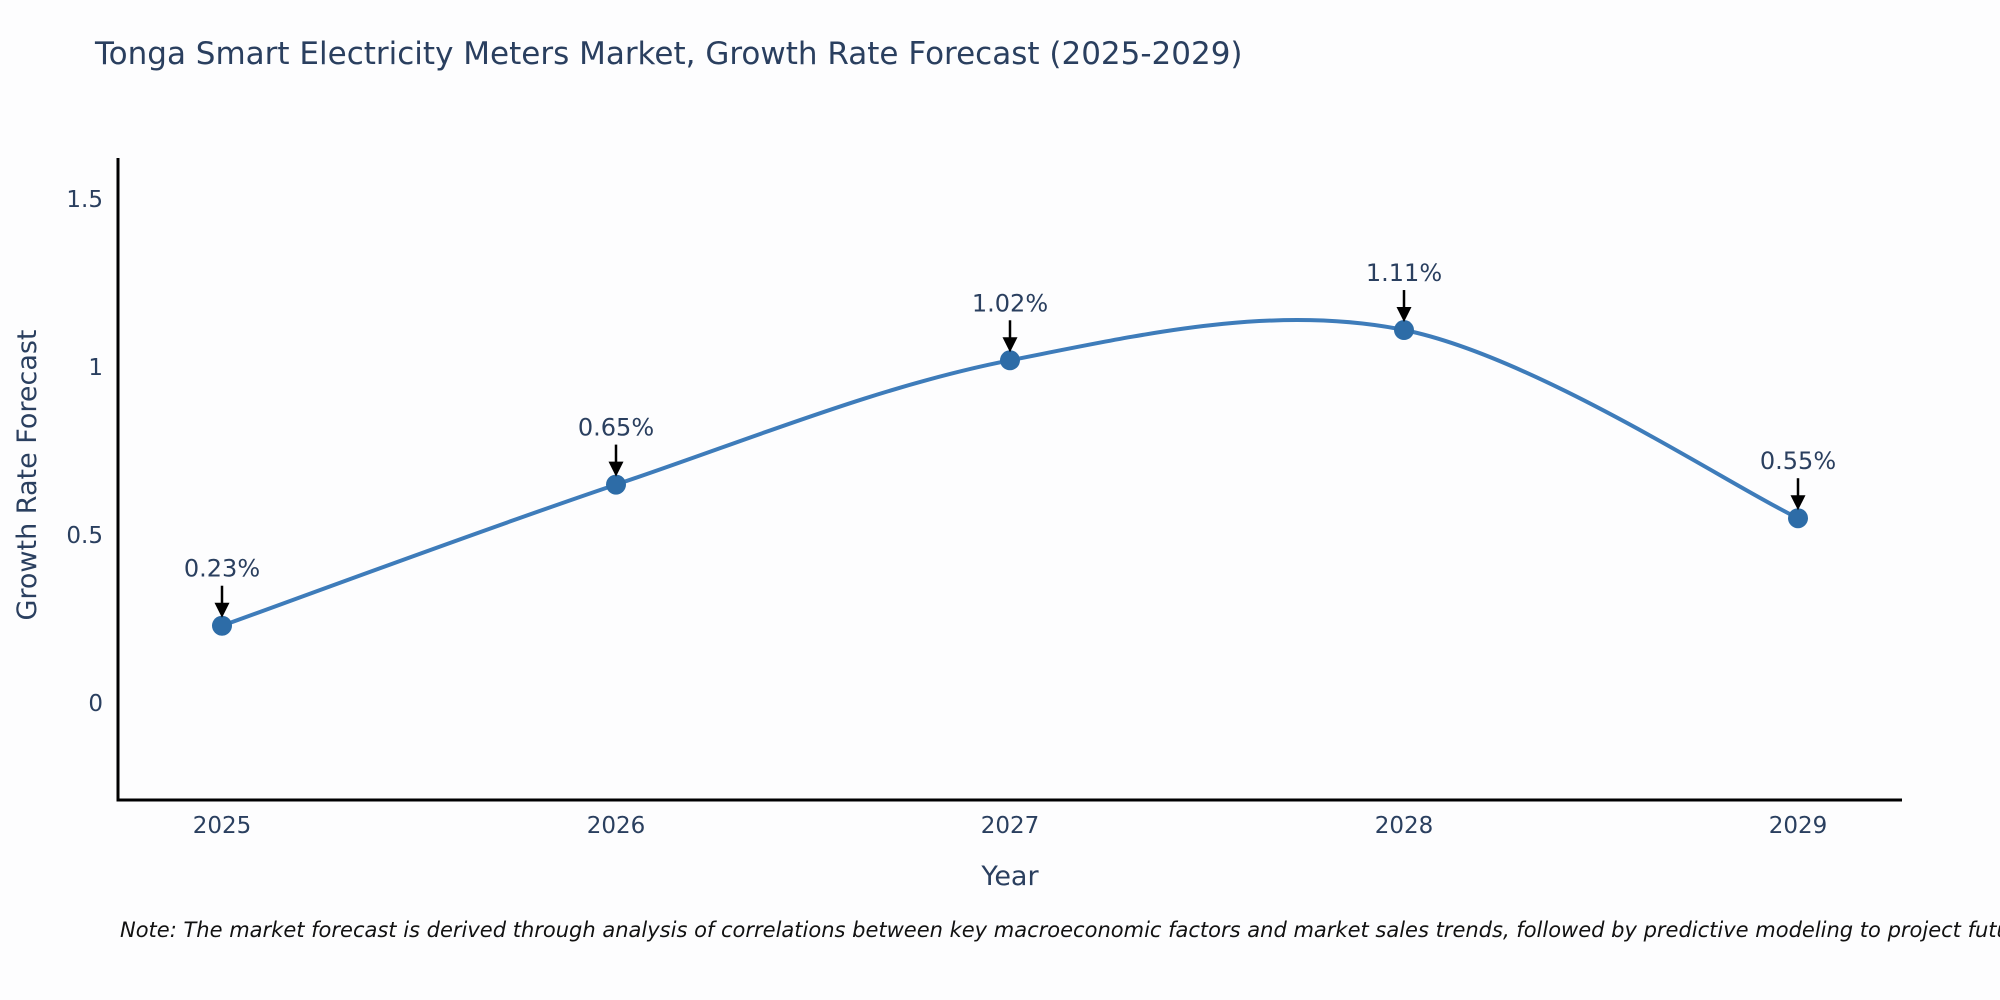 This screenshot has width=2000, height=1000. What do you see at coordinates (84, 536) in the screenshot?
I see `y-tick-label: 0.5` at bounding box center [84, 536].